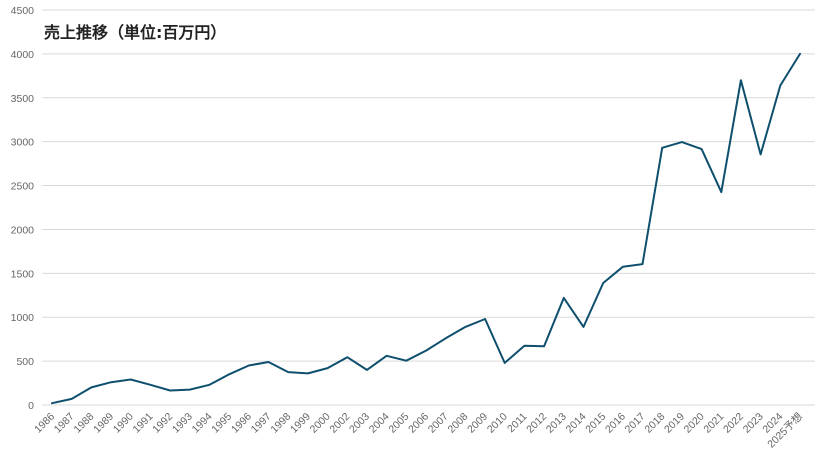  I want to click on x-tick-label: 2011, so click(517, 423).